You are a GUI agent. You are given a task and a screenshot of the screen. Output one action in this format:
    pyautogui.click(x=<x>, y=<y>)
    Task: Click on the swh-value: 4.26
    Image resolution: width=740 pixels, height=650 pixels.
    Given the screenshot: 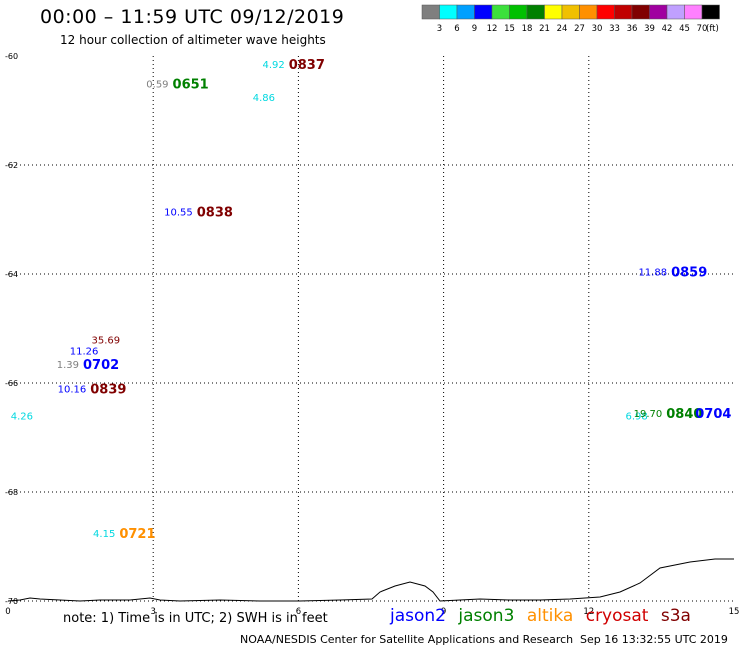 What is the action you would take?
    pyautogui.click(x=22, y=417)
    